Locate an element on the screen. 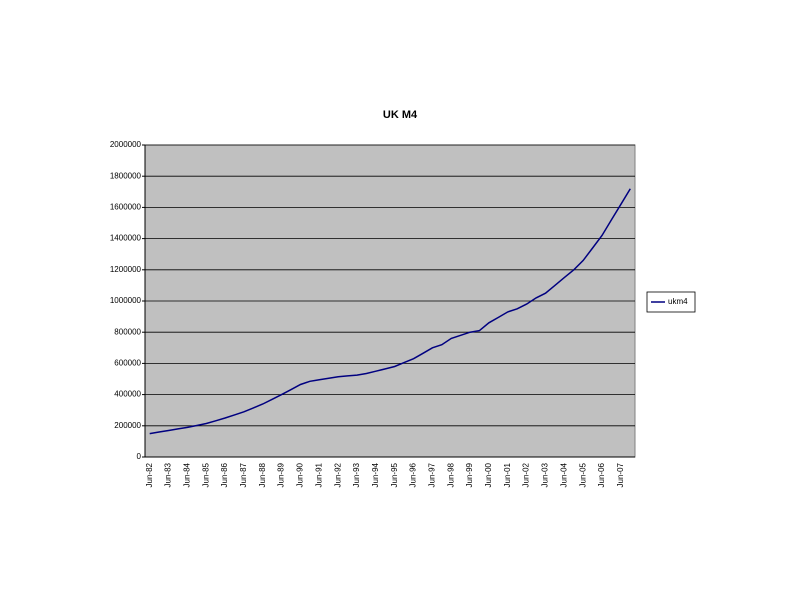  y-tick-label: 1400000 is located at coordinates (126, 238).